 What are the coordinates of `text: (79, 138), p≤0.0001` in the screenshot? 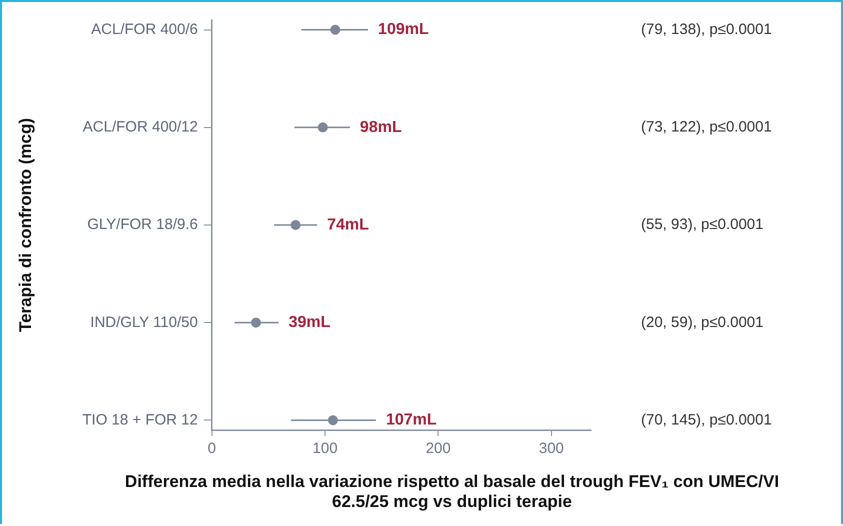 It's located at (706, 29).